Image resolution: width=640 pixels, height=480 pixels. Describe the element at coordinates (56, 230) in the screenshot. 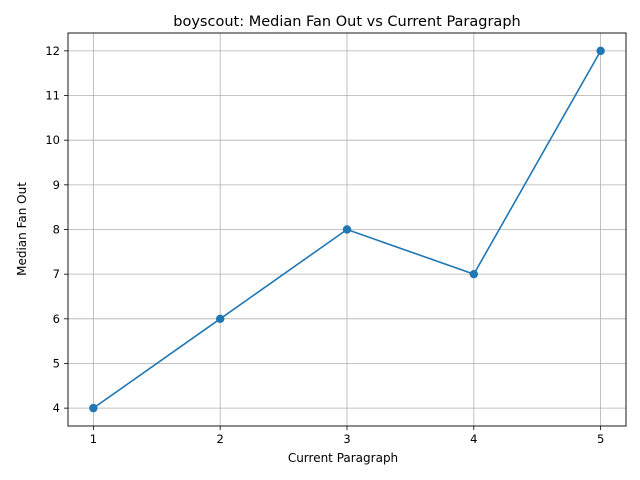

I see `y-tick-label: 8` at that location.